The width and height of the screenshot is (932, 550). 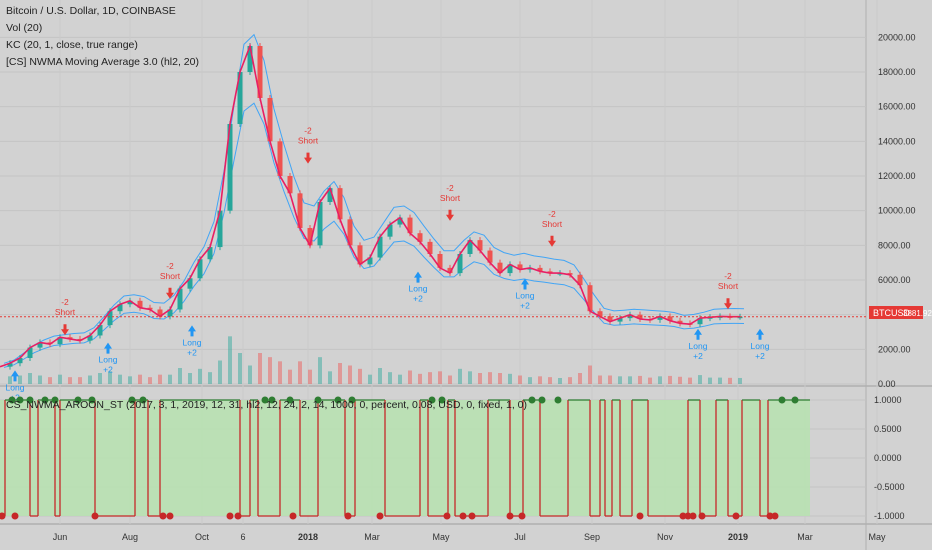 I want to click on price-tag-bg, so click(x=896, y=312).